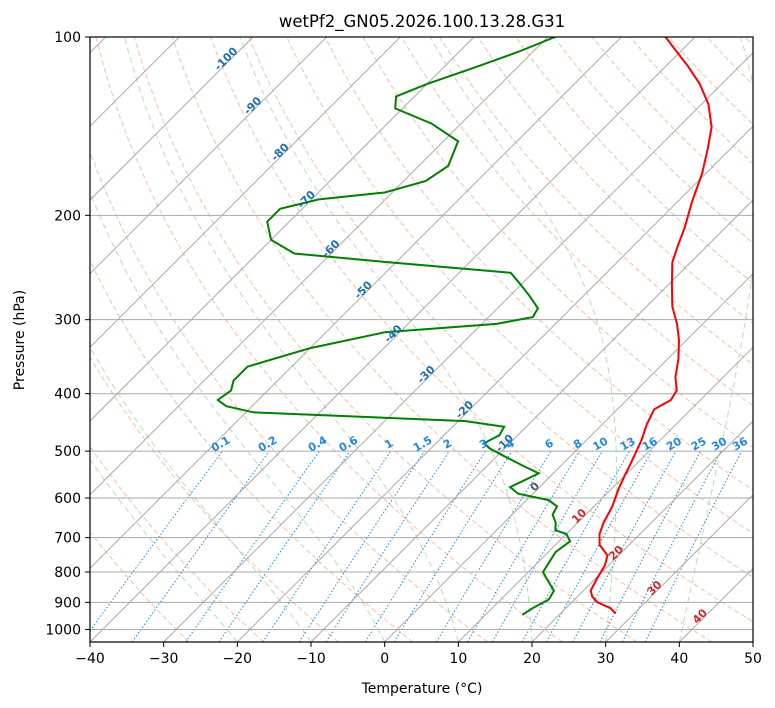 This screenshot has height=708, width=775. Describe the element at coordinates (753, 659) in the screenshot. I see `x-tick-label: 50` at that location.